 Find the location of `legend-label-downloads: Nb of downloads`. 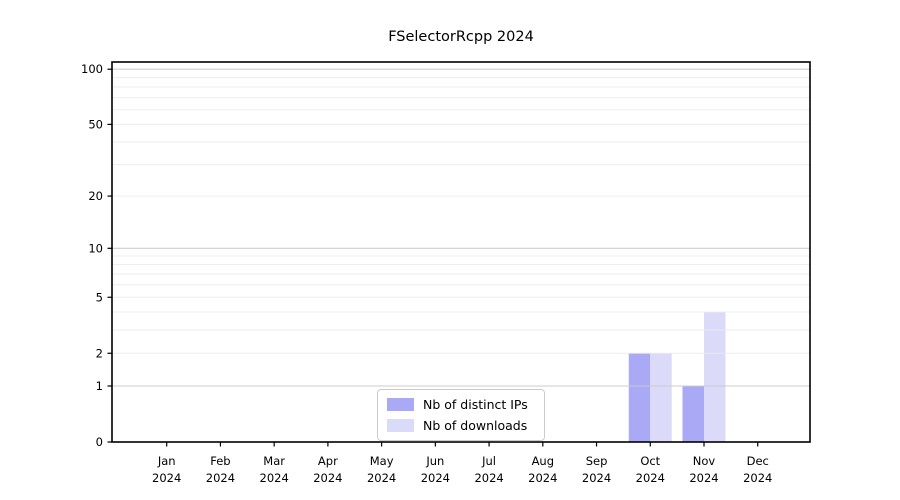

legend-label-downloads: Nb of downloads is located at coordinates (475, 425).